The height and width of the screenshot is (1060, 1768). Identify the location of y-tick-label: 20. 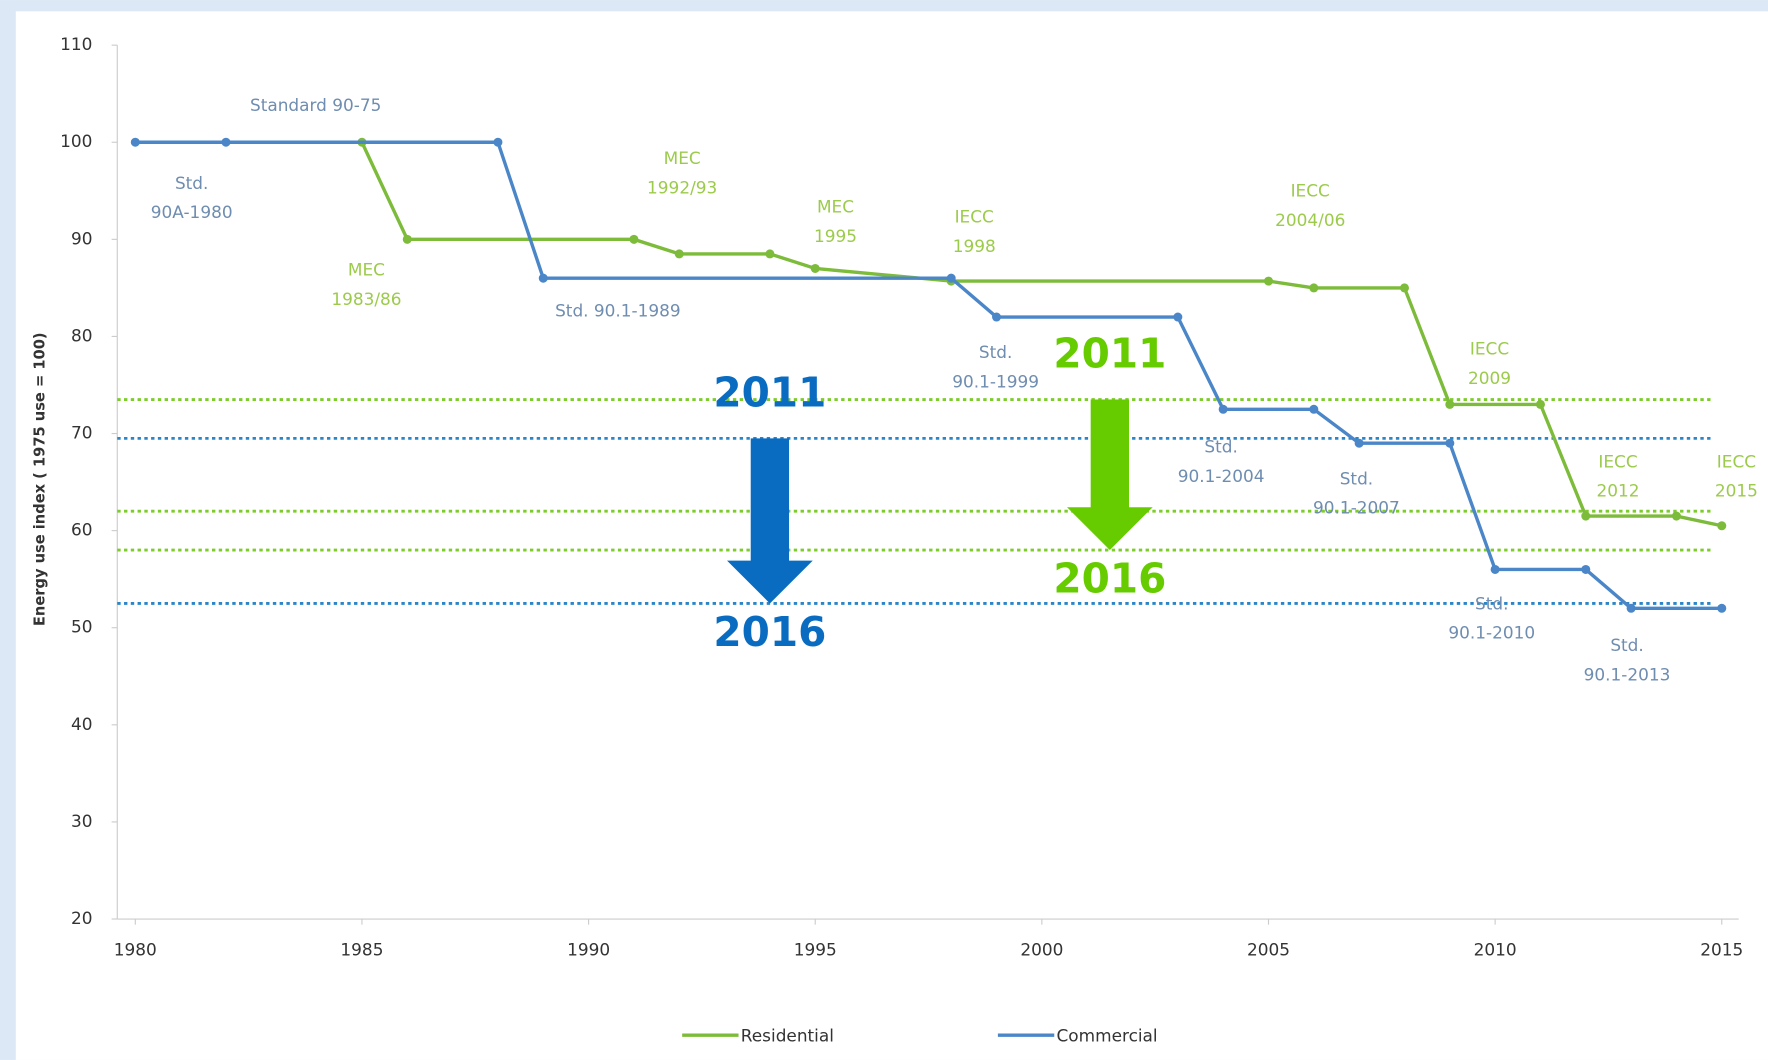
(82, 918).